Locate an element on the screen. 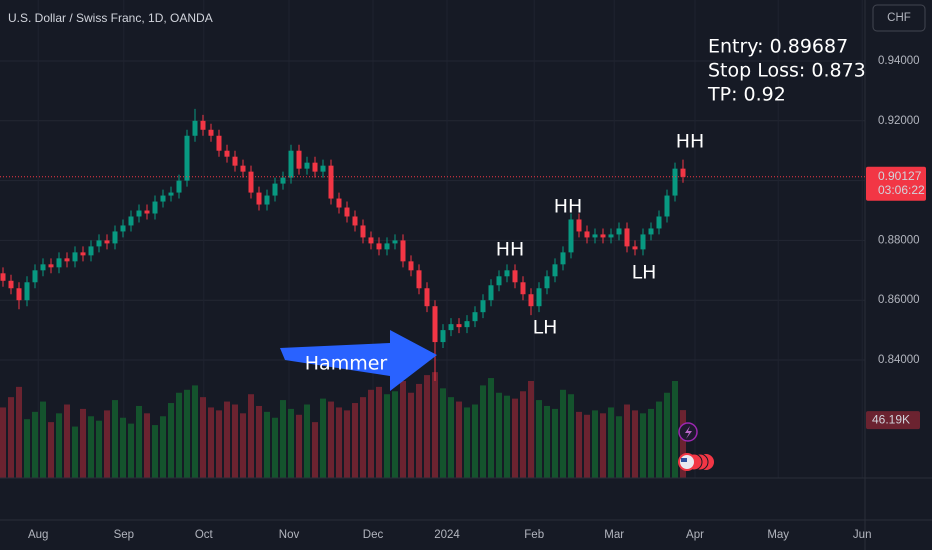  y-tick-label: 0.92000 is located at coordinates (899, 121).